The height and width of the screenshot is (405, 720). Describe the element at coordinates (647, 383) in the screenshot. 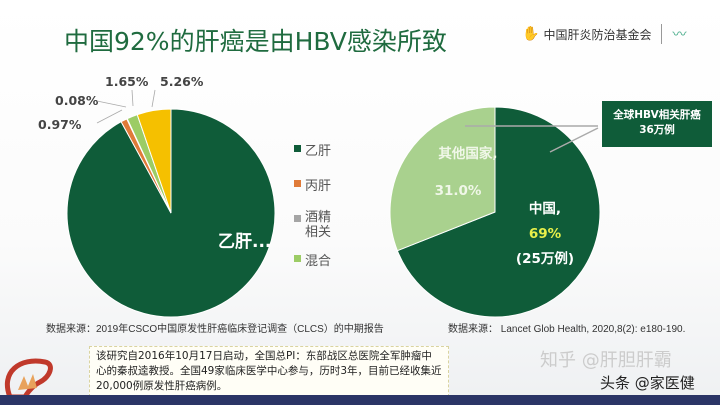

I see `watermark-toutiao: 头条 @家医健` at that location.